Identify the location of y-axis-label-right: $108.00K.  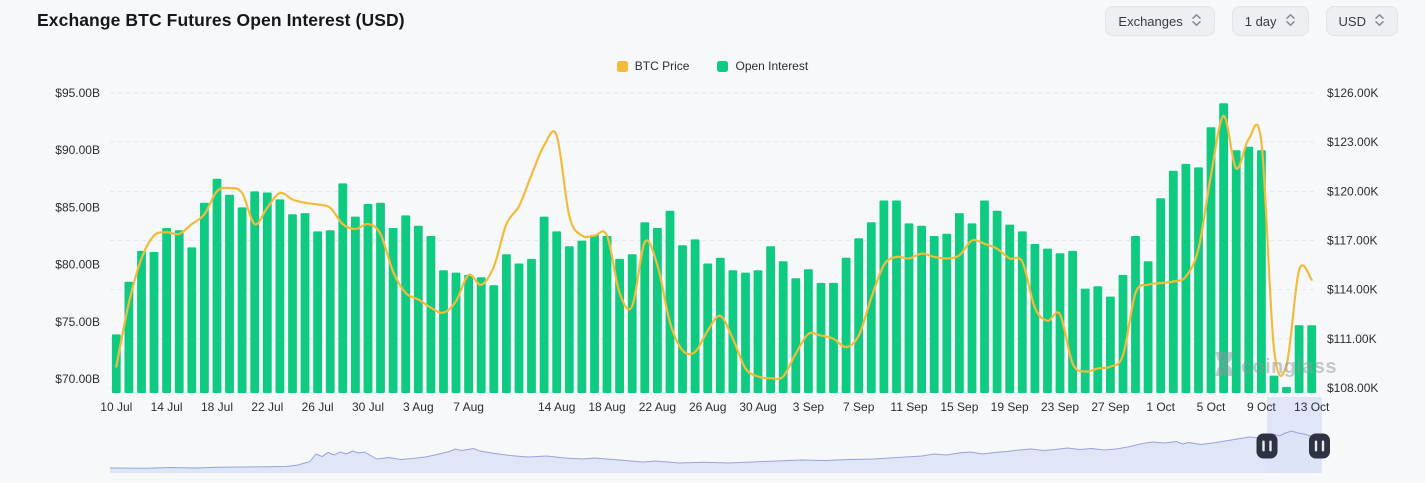
(1352, 388).